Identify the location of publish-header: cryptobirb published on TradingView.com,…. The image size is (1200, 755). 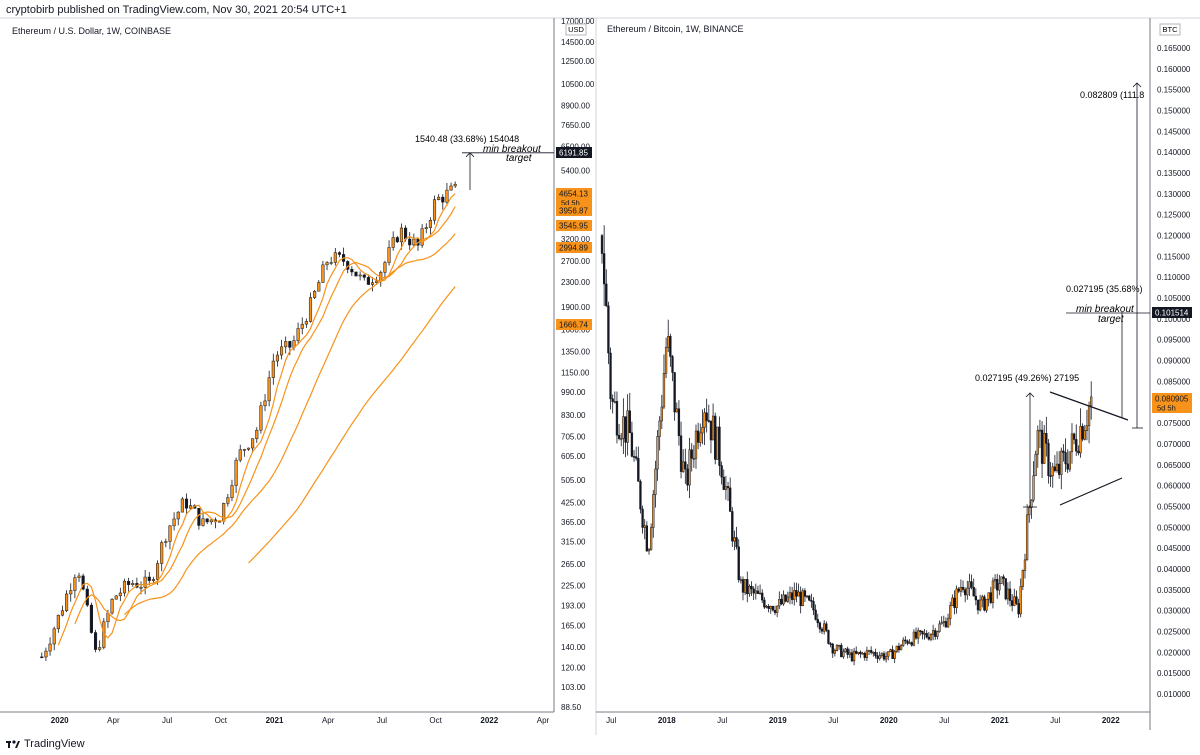
(176, 10).